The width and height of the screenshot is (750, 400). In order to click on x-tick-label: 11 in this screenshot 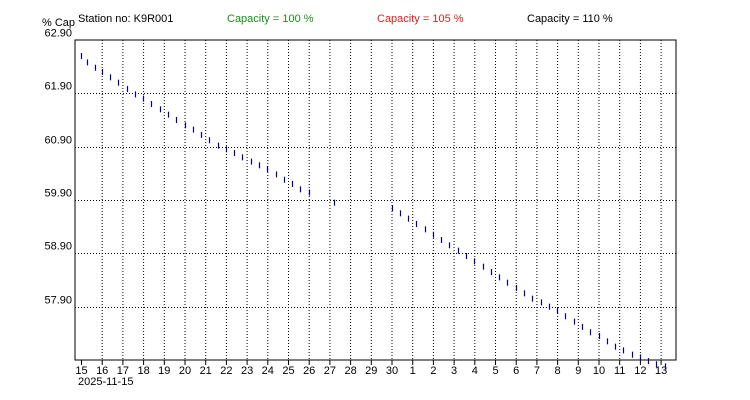, I will do `click(619, 371)`.